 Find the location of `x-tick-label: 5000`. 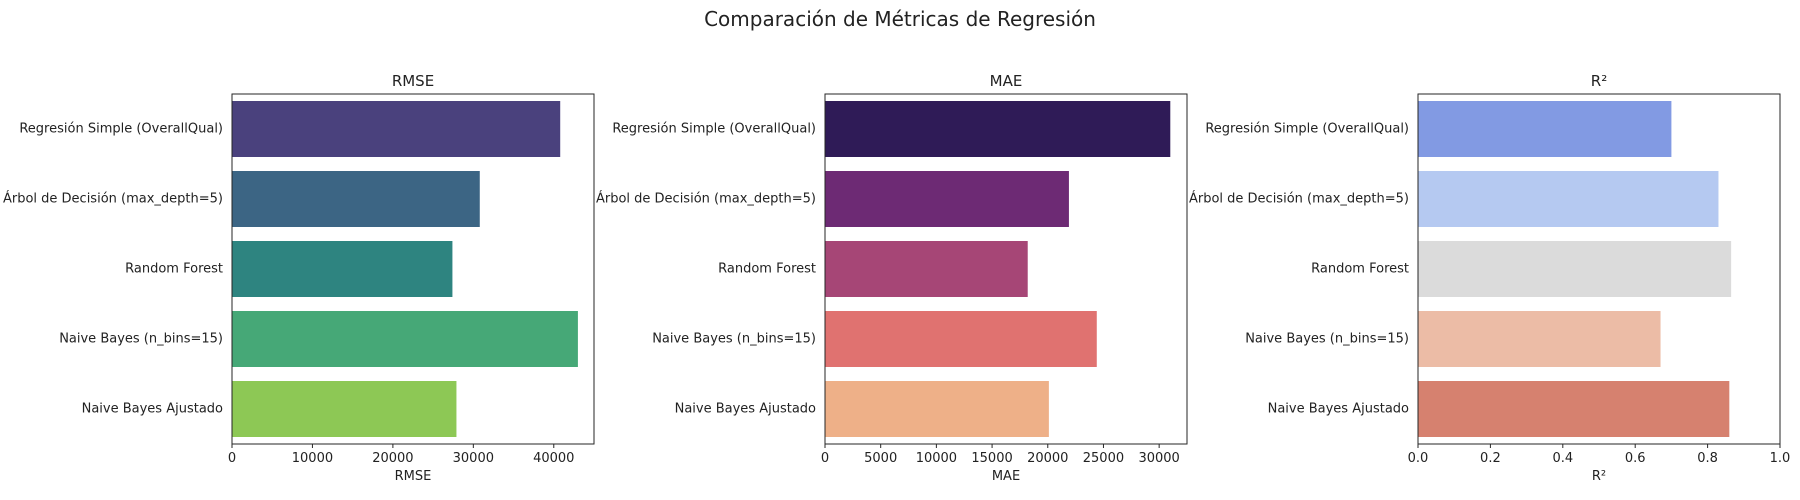

x-tick-label: 5000 is located at coordinates (880, 458).